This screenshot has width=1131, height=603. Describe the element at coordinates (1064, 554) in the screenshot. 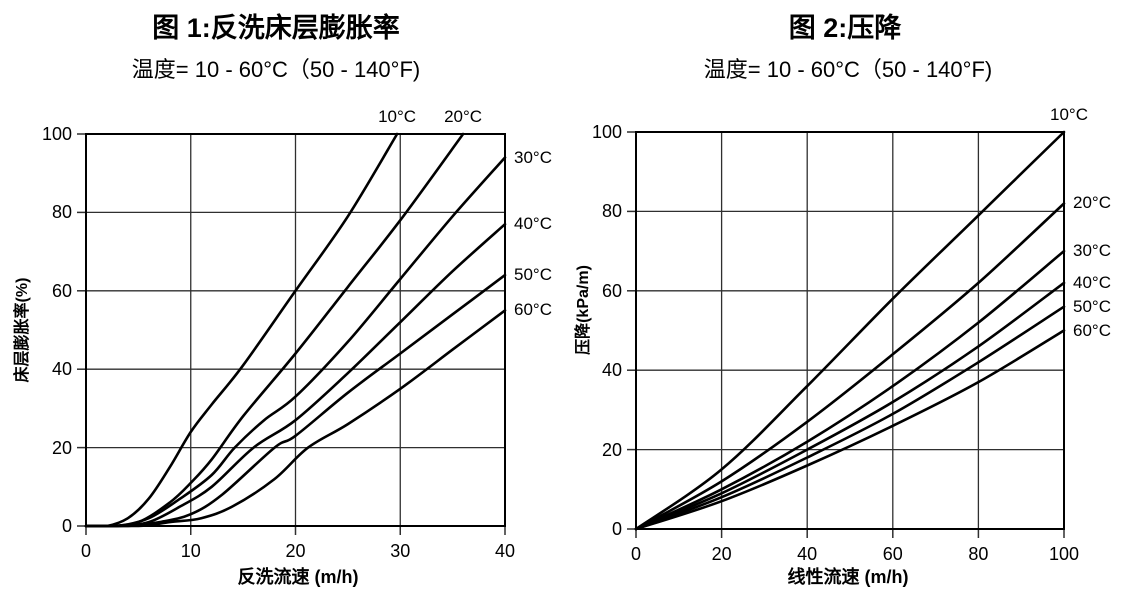

I see `x-tick-label: 100` at that location.